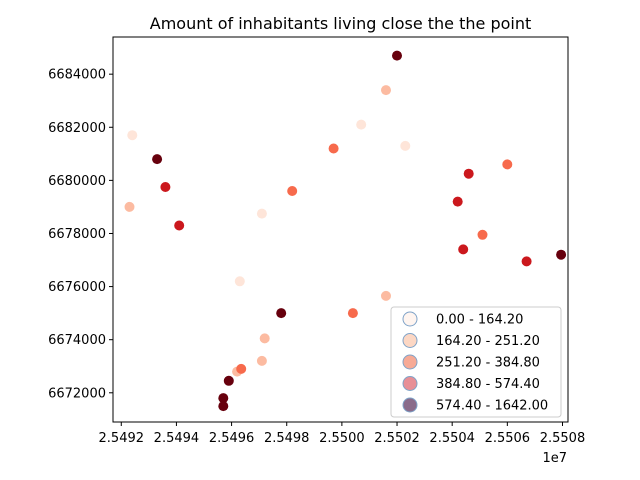 The height and width of the screenshot is (480, 640). I want to click on x-axis-offset-label: 1e7, so click(554, 458).